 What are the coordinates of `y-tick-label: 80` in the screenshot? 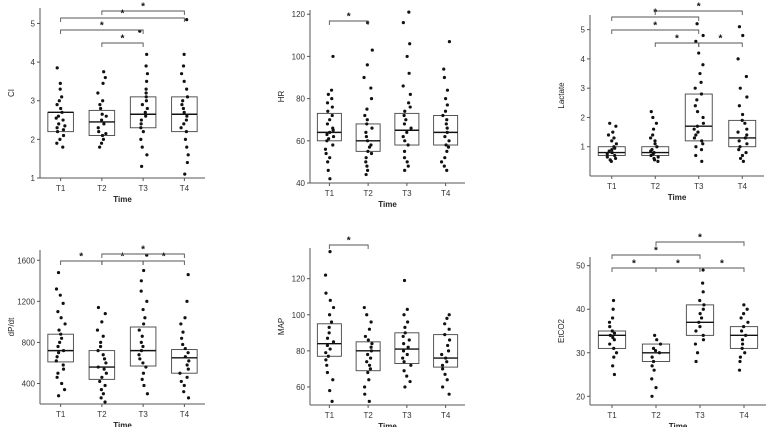 It's located at (300, 99).